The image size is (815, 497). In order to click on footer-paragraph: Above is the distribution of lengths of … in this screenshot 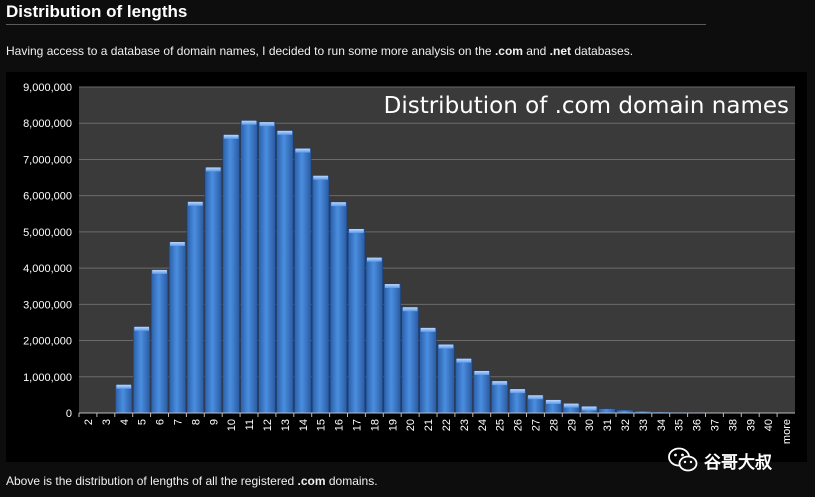, I will do `click(192, 481)`.